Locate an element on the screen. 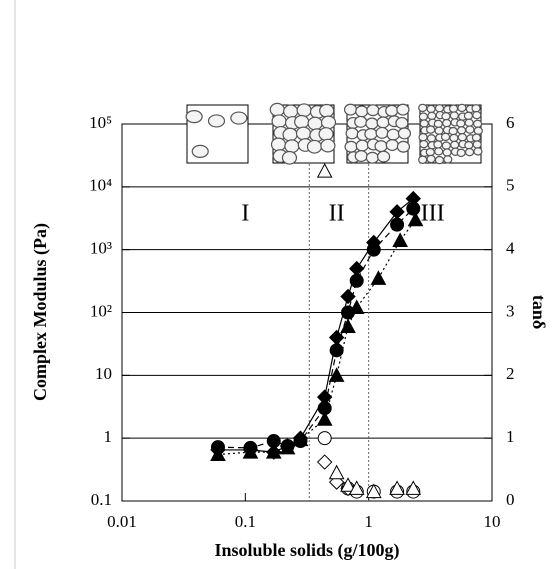 The width and height of the screenshot is (556, 569). x-tick-label: 1 is located at coordinates (368, 521).